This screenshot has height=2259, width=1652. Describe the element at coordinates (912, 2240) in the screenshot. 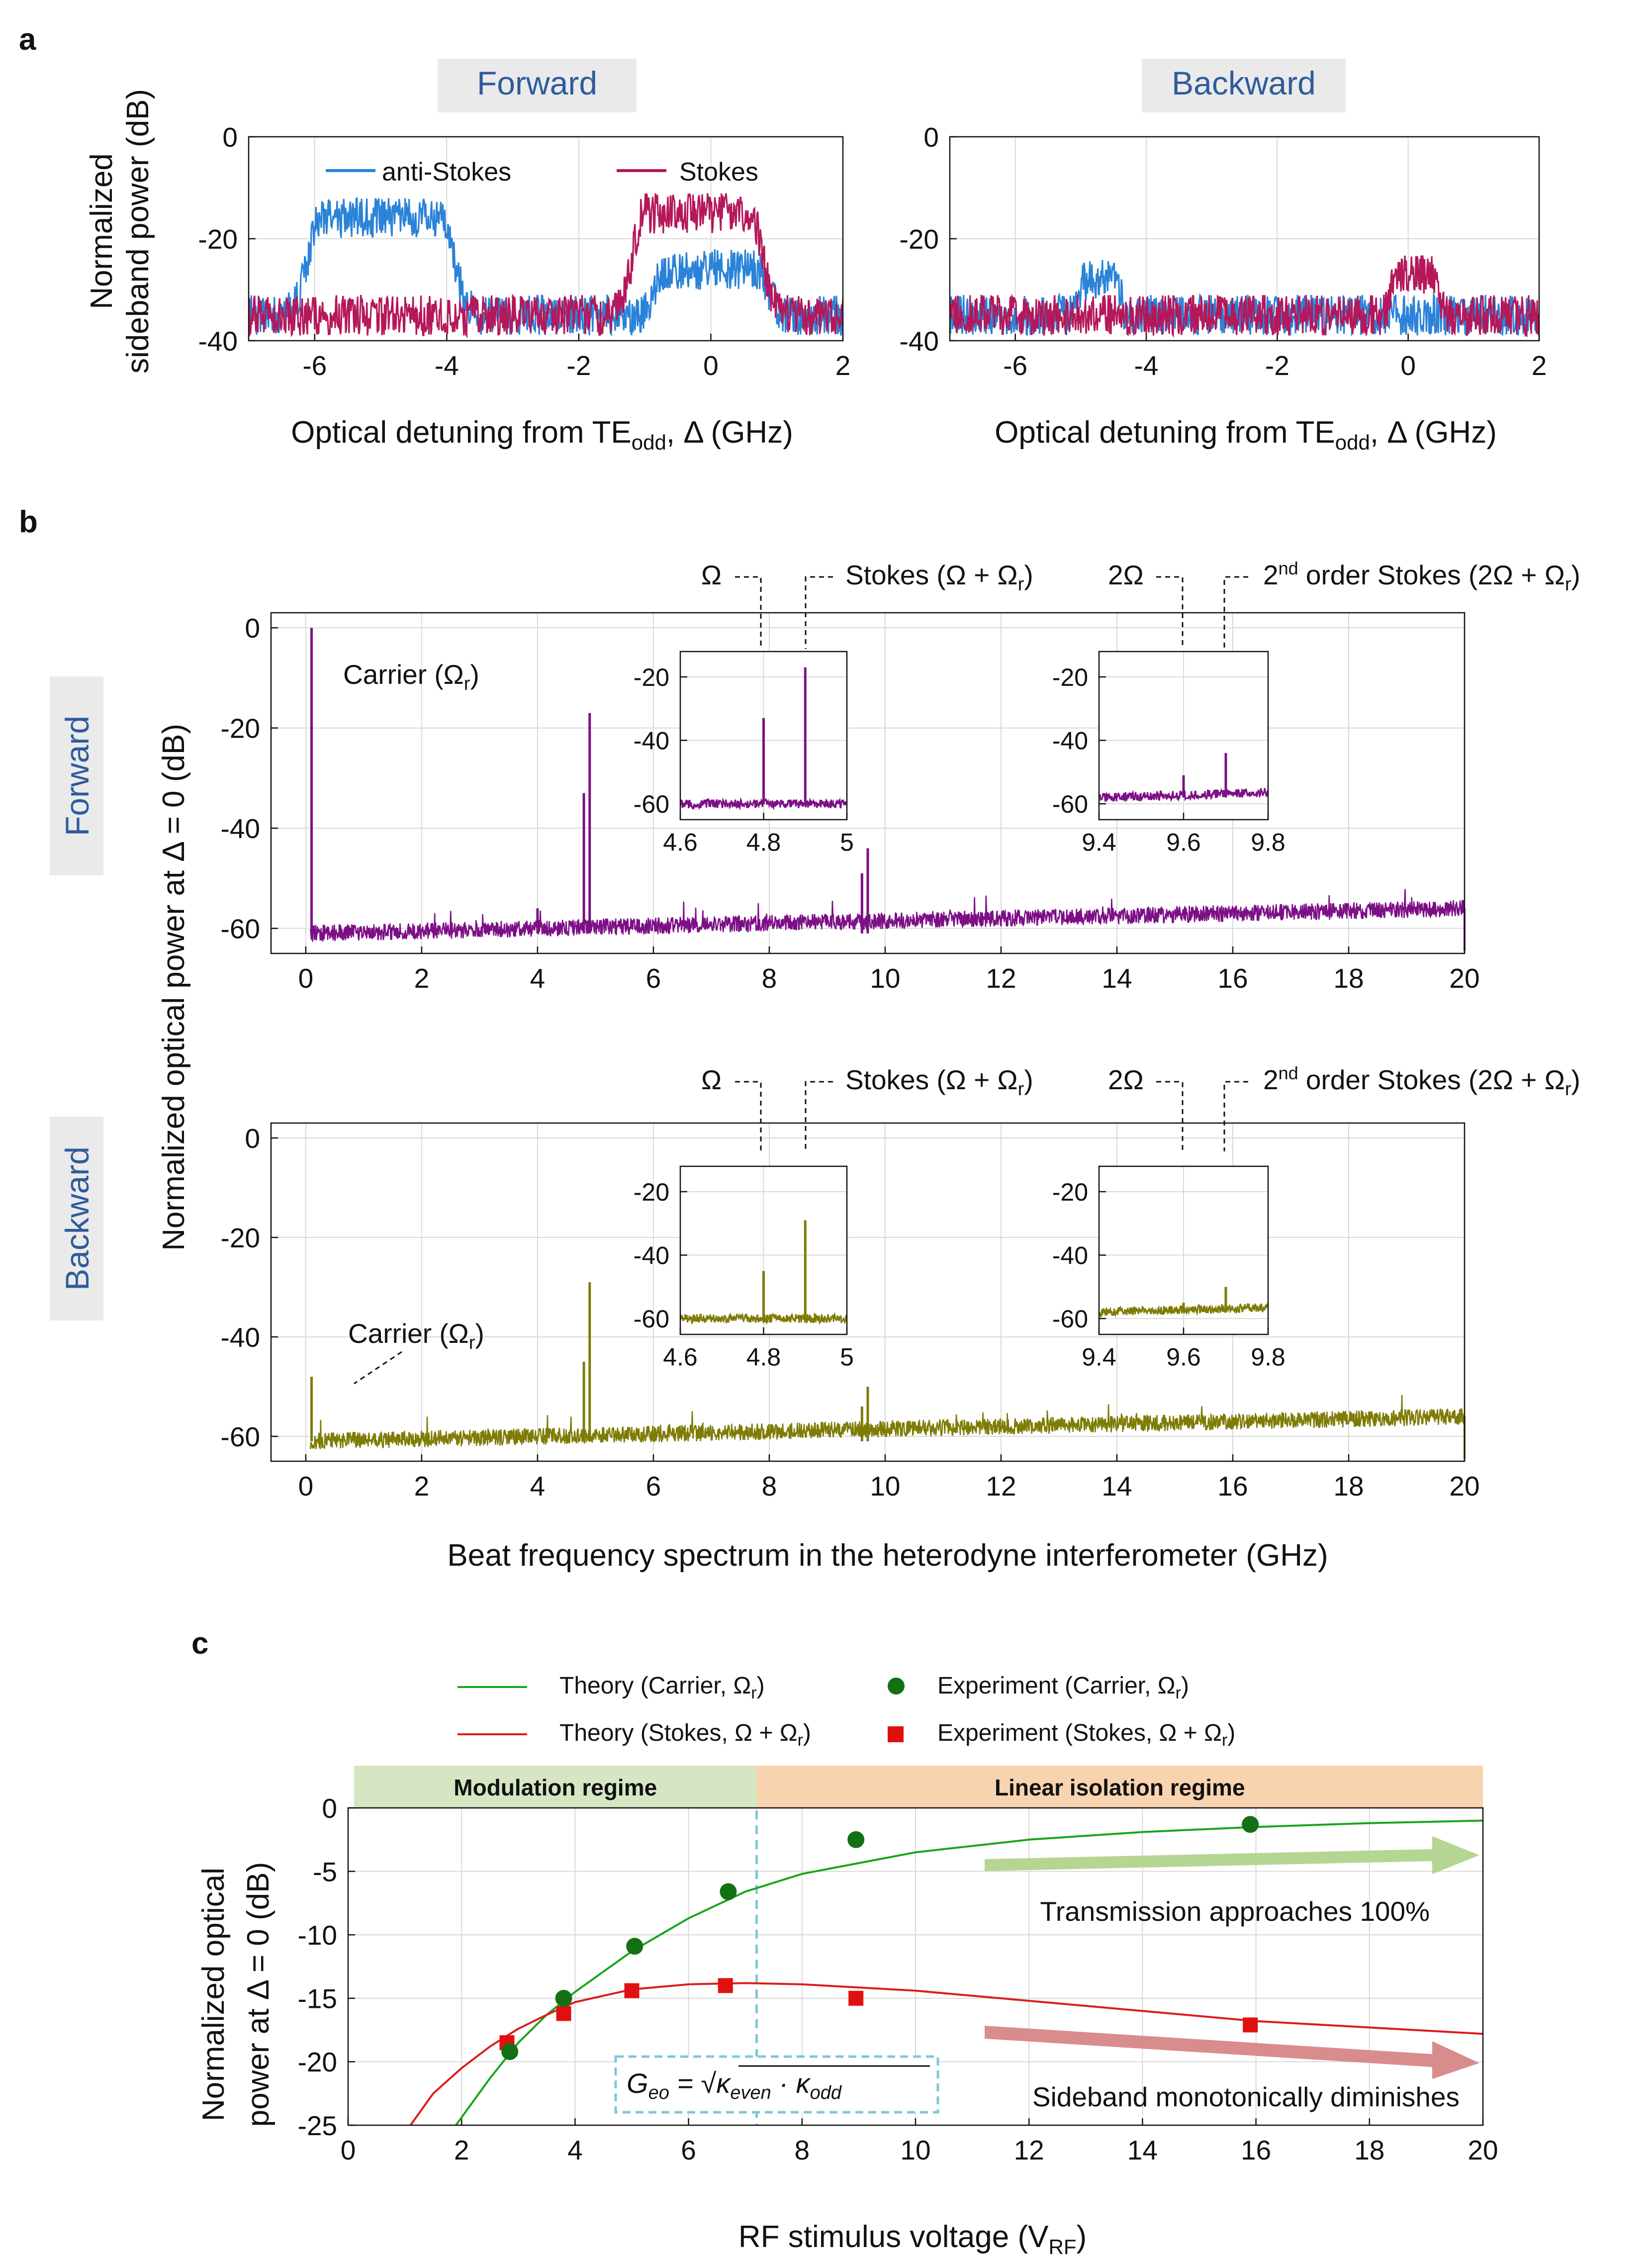

I see `panel-c-xlabel: RF stimulus voltage (VRF)` at that location.